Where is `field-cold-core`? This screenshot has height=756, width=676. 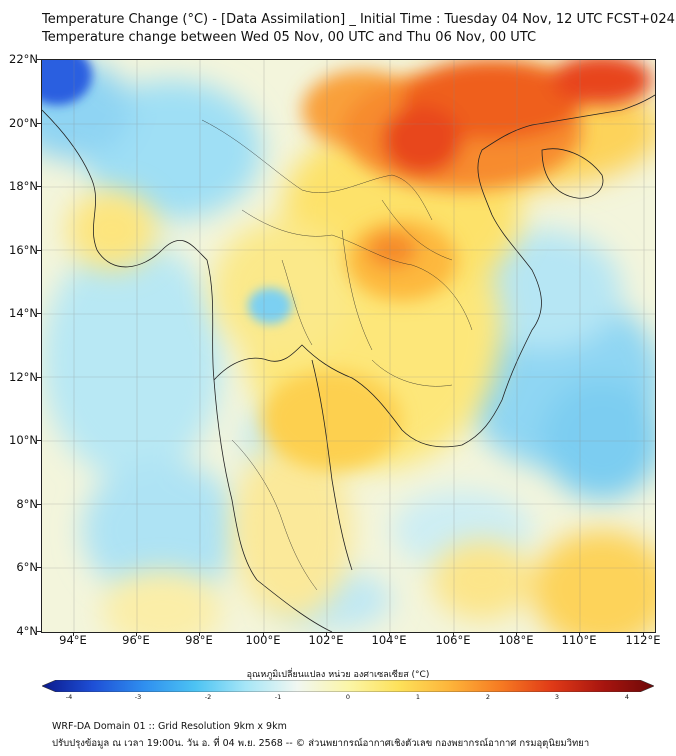 field-cold-core is located at coordinates (167, 192).